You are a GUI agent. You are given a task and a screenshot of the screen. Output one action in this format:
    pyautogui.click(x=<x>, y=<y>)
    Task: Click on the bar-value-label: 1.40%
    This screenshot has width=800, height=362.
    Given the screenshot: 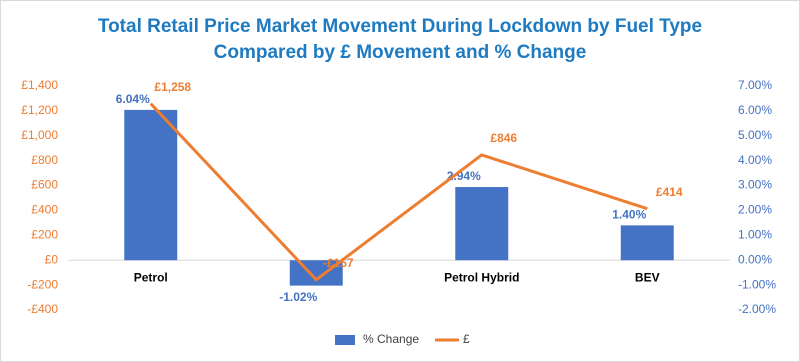 What is the action you would take?
    pyautogui.click(x=629, y=215)
    